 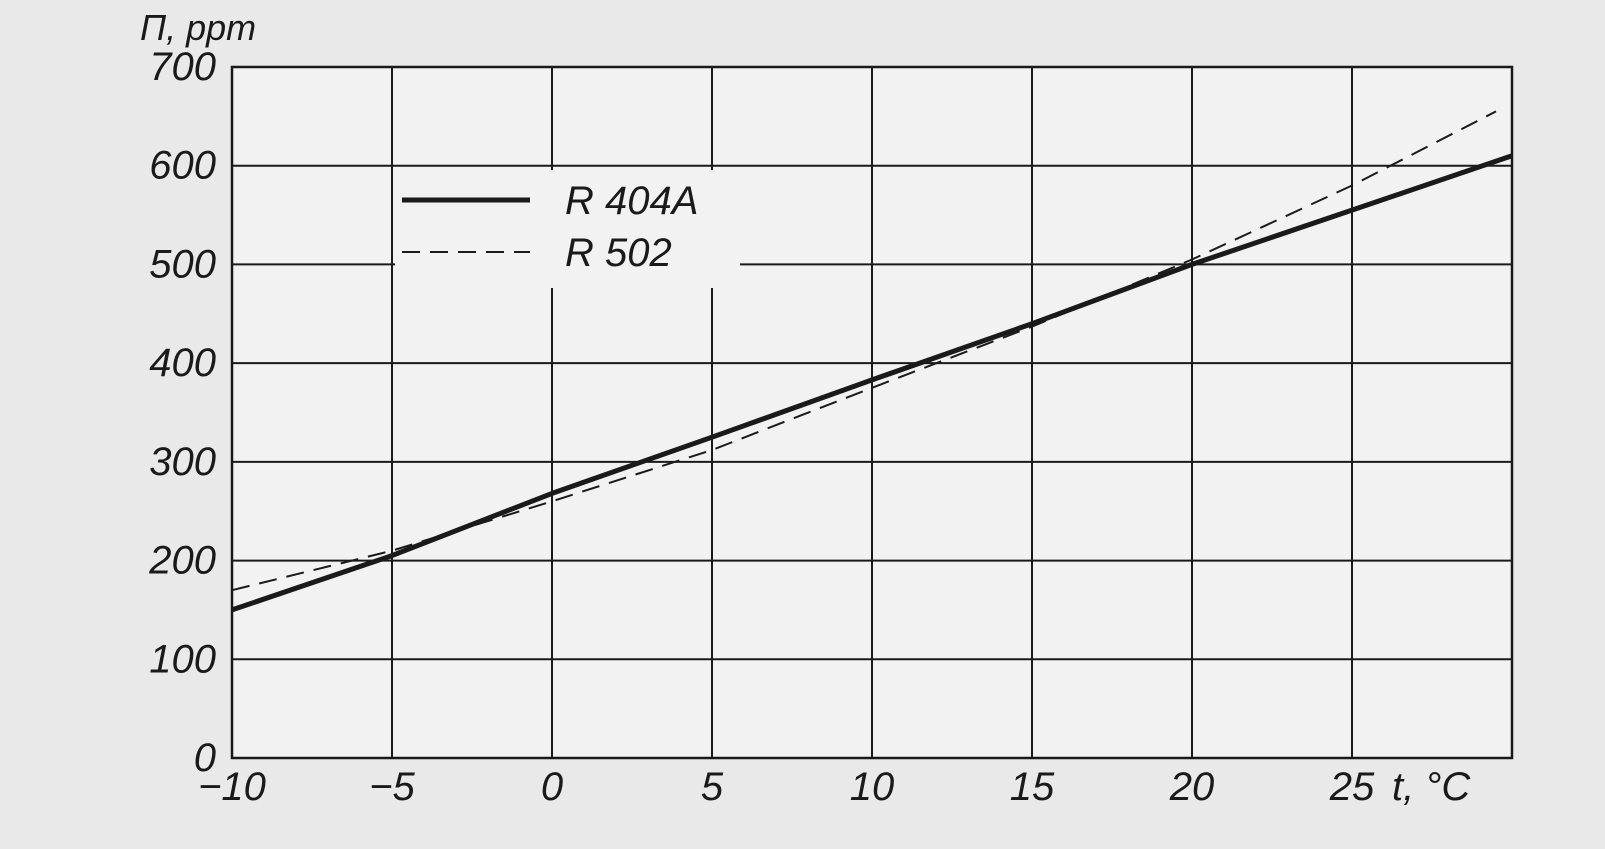 What do you see at coordinates (712, 787) in the screenshot?
I see `x-tick-label: 5` at bounding box center [712, 787].